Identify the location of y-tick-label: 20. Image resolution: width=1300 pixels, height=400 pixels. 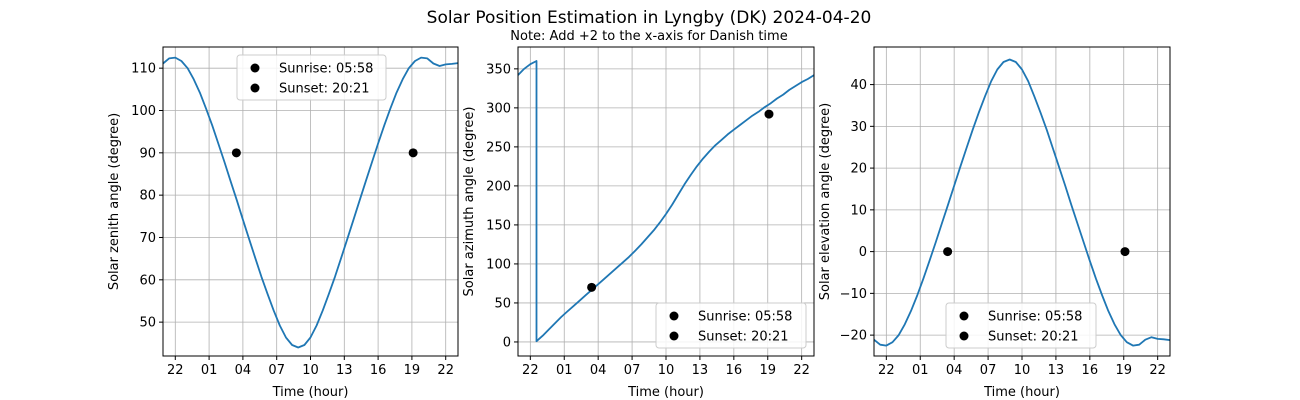
(858, 169).